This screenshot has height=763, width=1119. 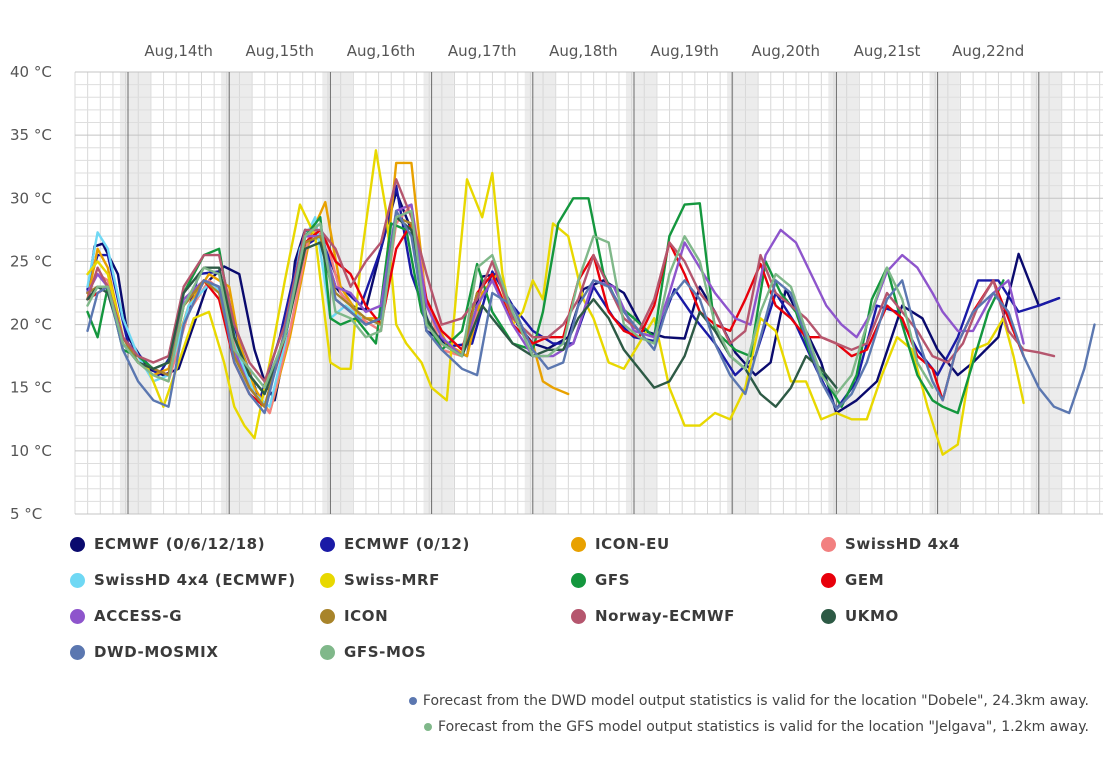 I want to click on y-tick-label: 40 °C, so click(x=31, y=72).